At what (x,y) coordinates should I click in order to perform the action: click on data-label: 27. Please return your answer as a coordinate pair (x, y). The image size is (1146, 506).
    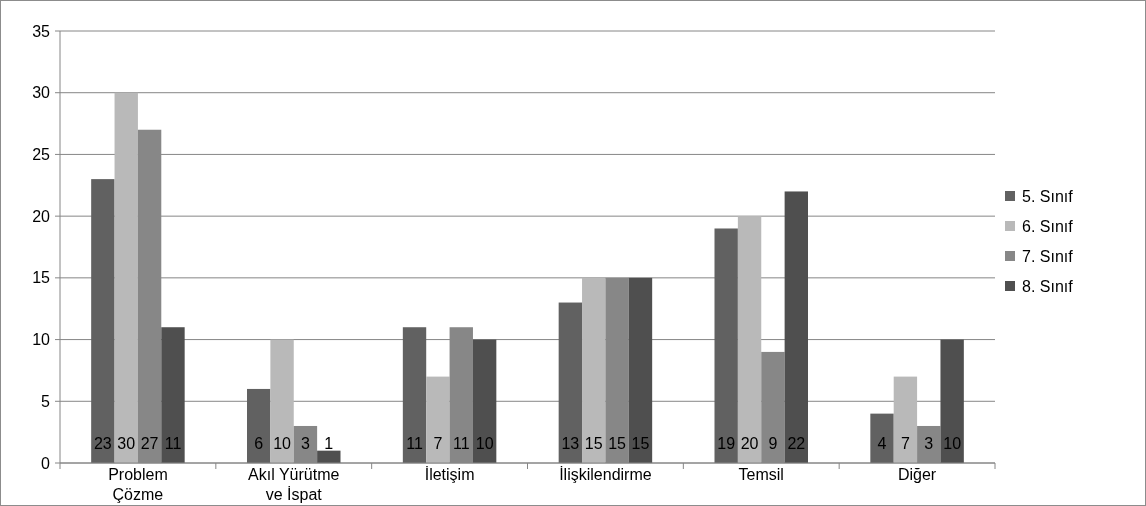
    Looking at the image, I should click on (149, 443).